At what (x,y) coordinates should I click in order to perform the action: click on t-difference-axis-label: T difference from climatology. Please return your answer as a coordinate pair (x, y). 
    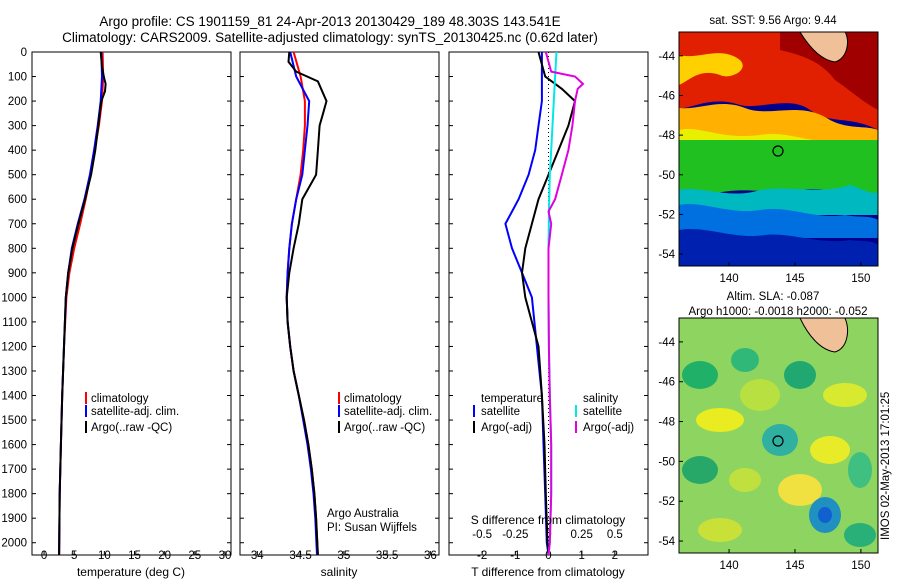
    Looking at the image, I should click on (548, 572).